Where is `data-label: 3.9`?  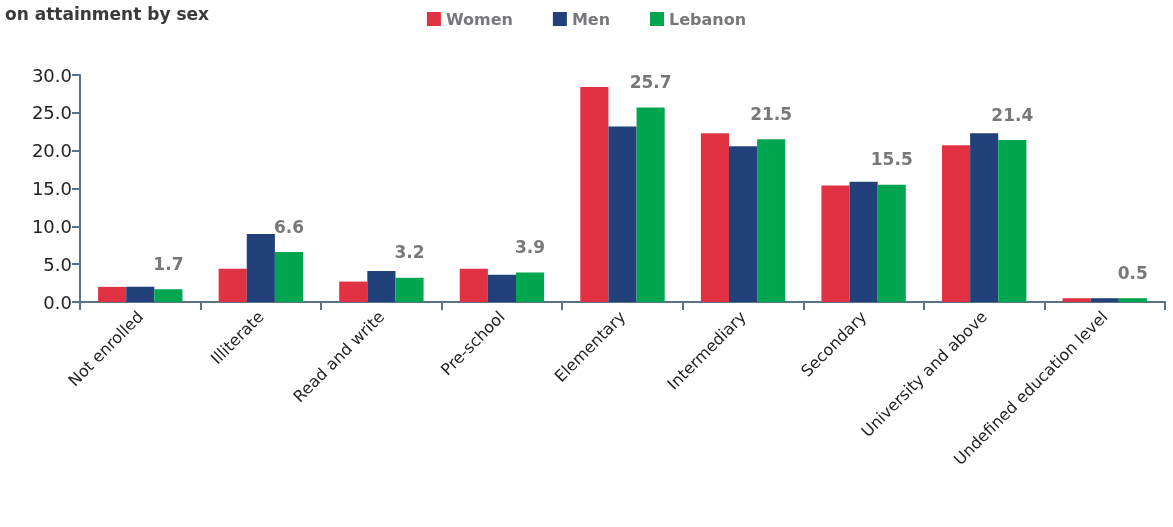
data-label: 3.9 is located at coordinates (530, 246).